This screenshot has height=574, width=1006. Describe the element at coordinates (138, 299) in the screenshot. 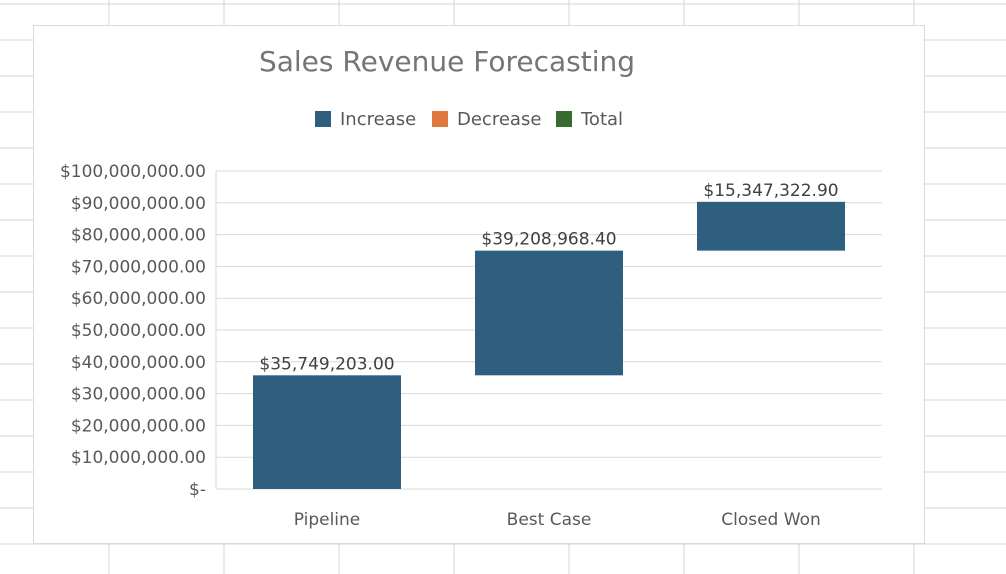

I see `y-tick-label: $60,000,000.00` at that location.